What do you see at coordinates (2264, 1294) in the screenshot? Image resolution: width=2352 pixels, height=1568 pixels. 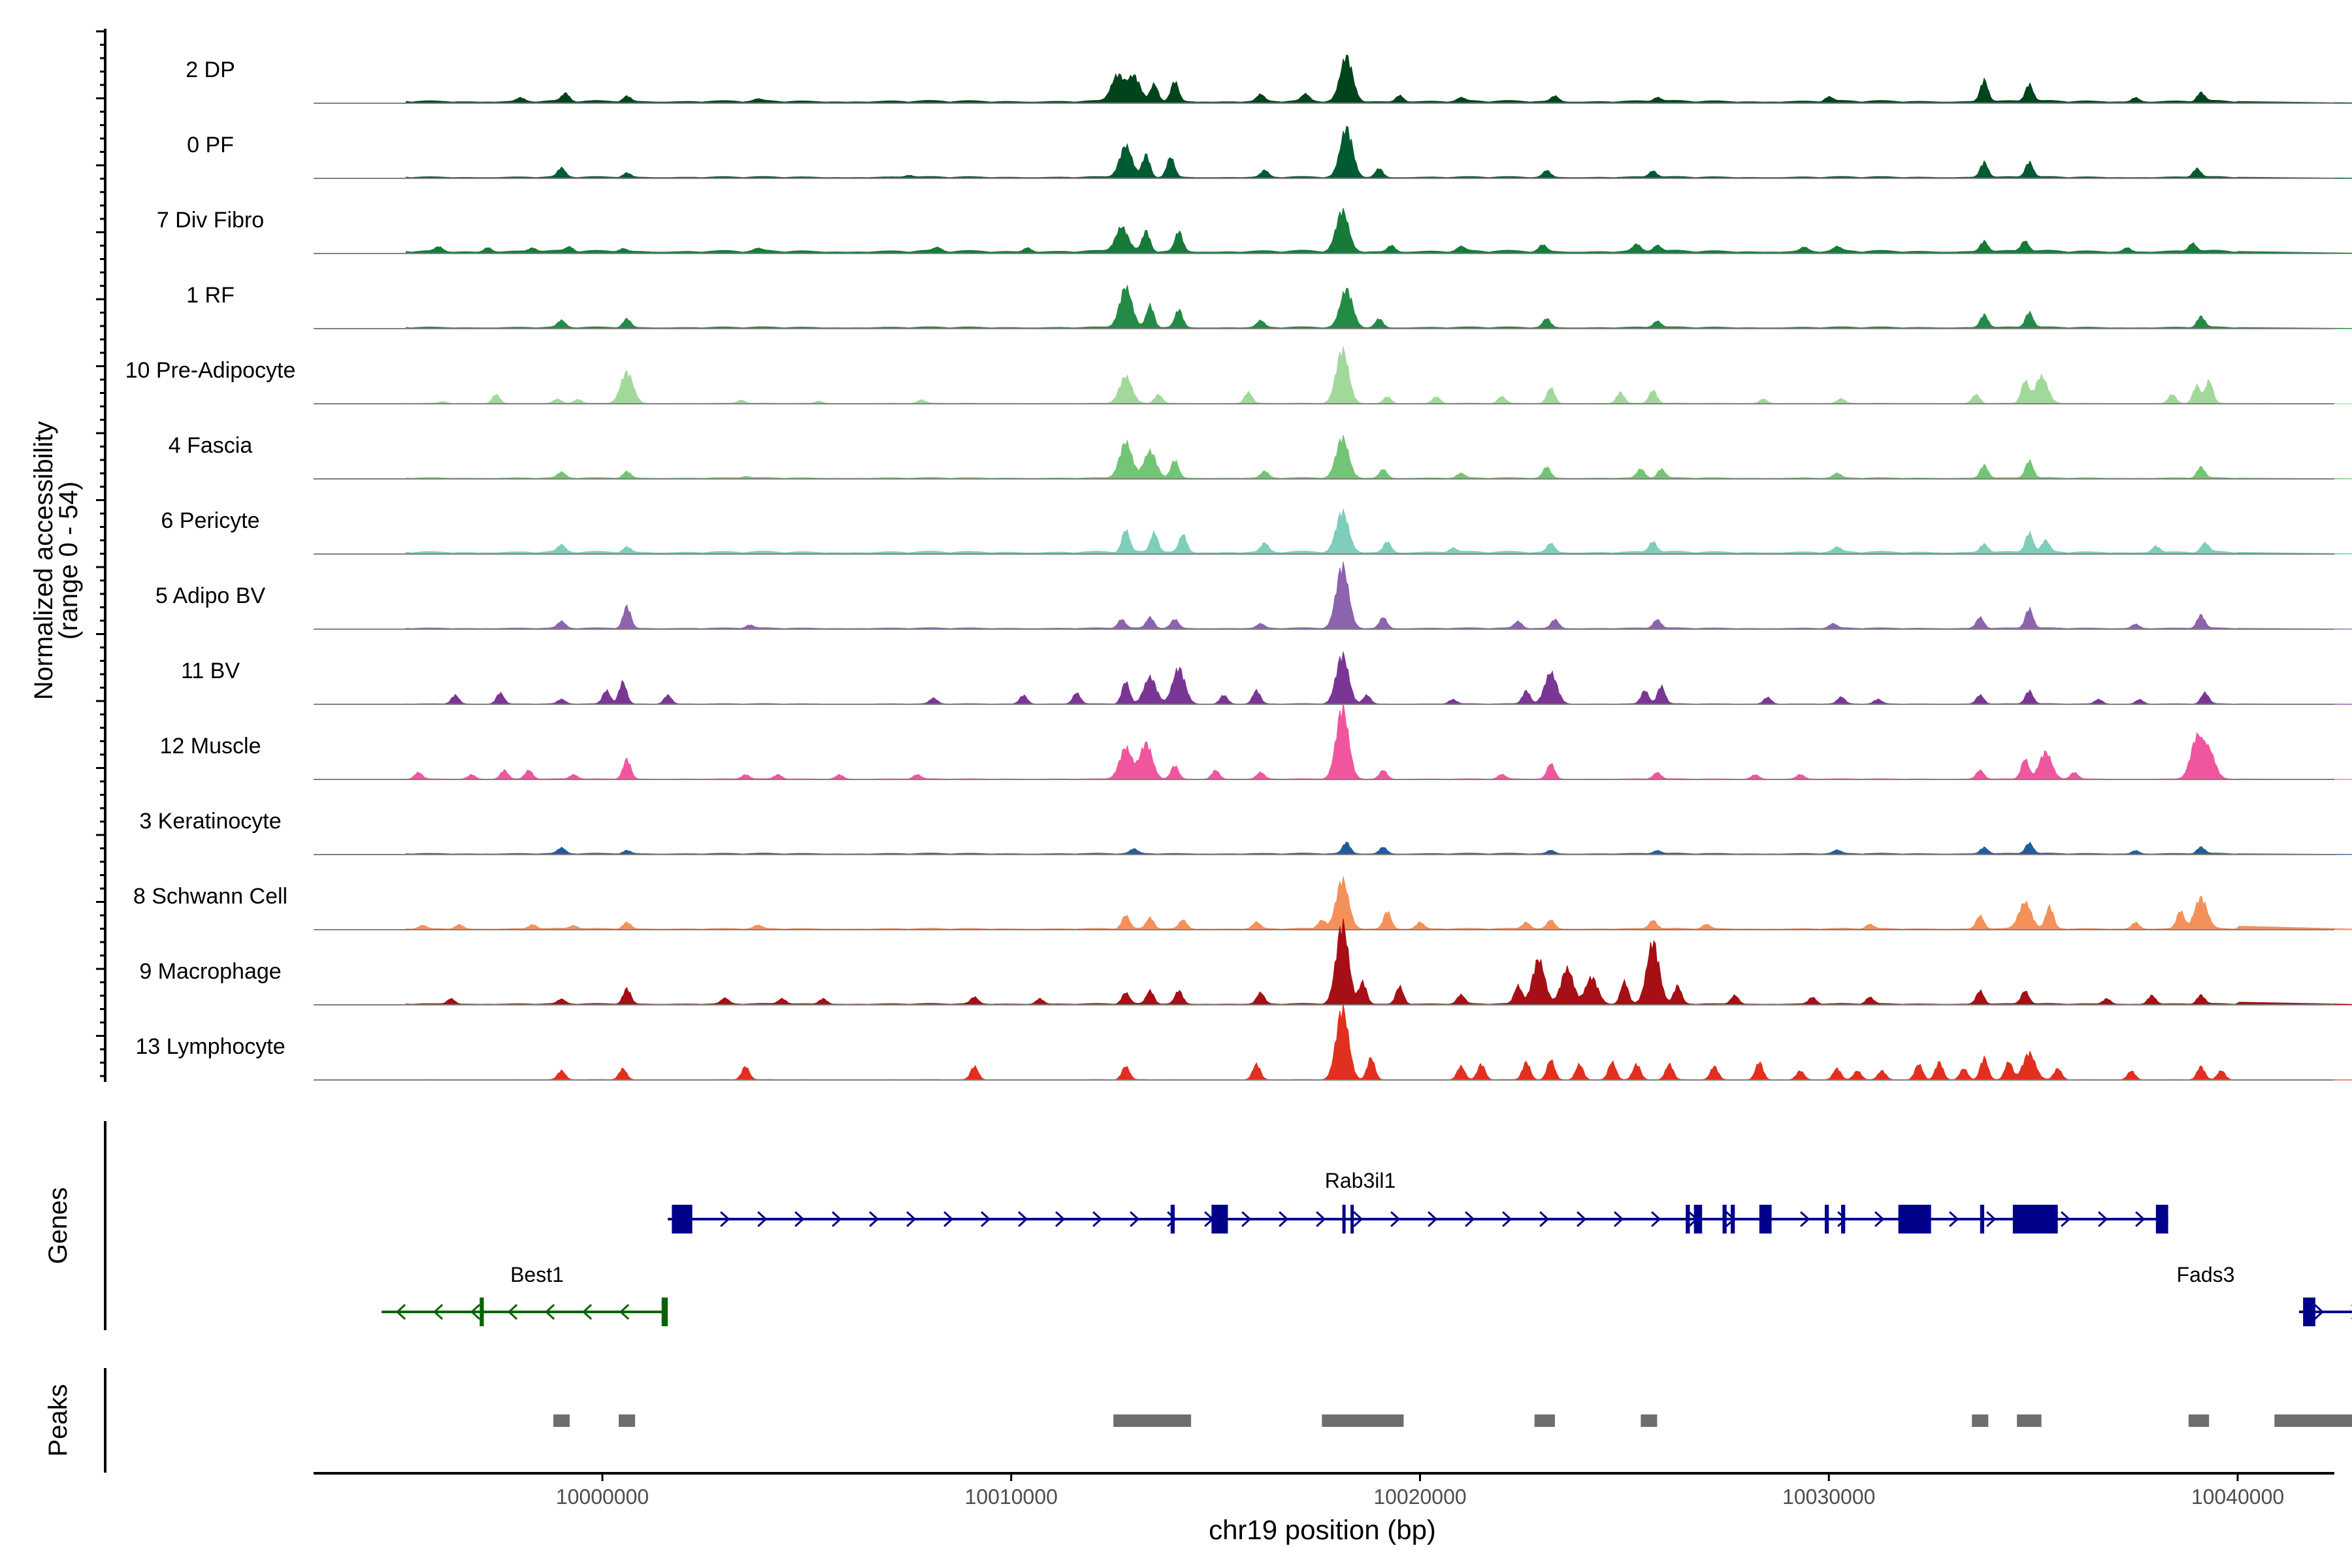 I see `gene-fads3: Fads3` at bounding box center [2264, 1294].